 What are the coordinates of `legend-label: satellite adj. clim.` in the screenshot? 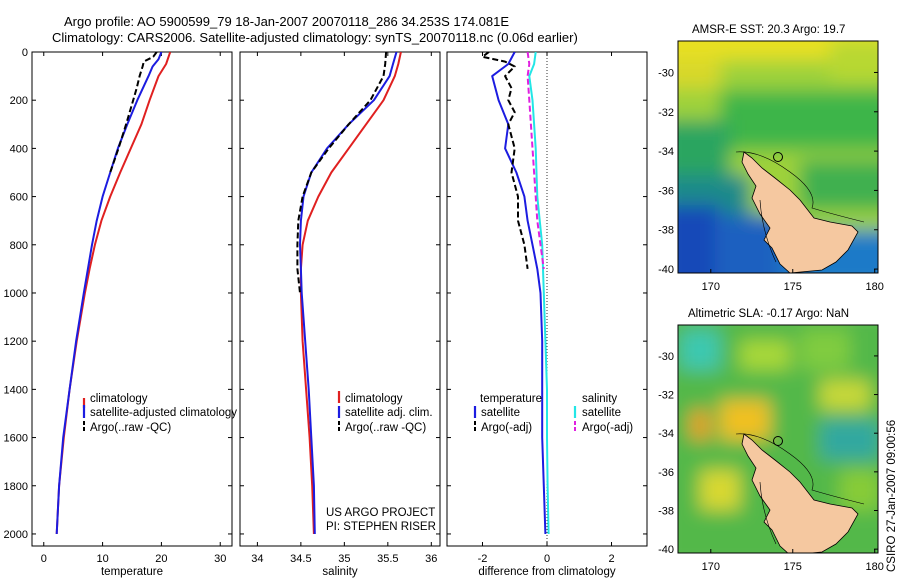 It's located at (389, 413).